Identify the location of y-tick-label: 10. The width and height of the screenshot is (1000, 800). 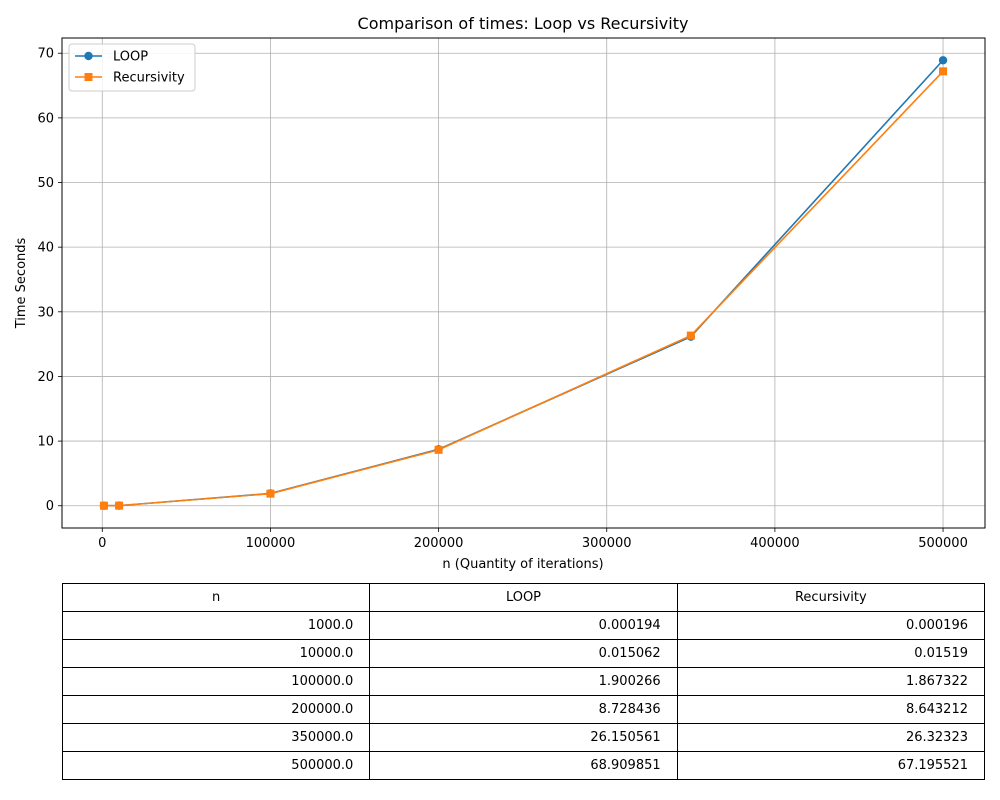
(45, 442).